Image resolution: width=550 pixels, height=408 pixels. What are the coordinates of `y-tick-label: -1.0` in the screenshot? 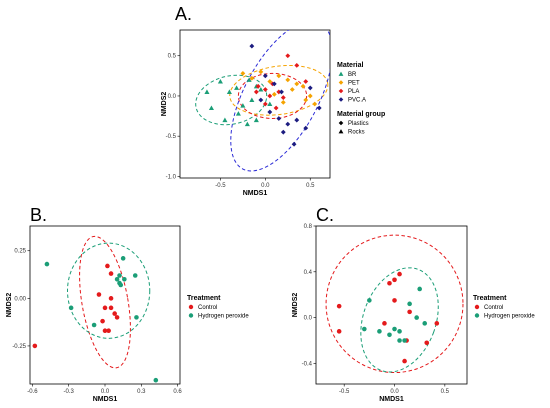 It's located at (171, 177).